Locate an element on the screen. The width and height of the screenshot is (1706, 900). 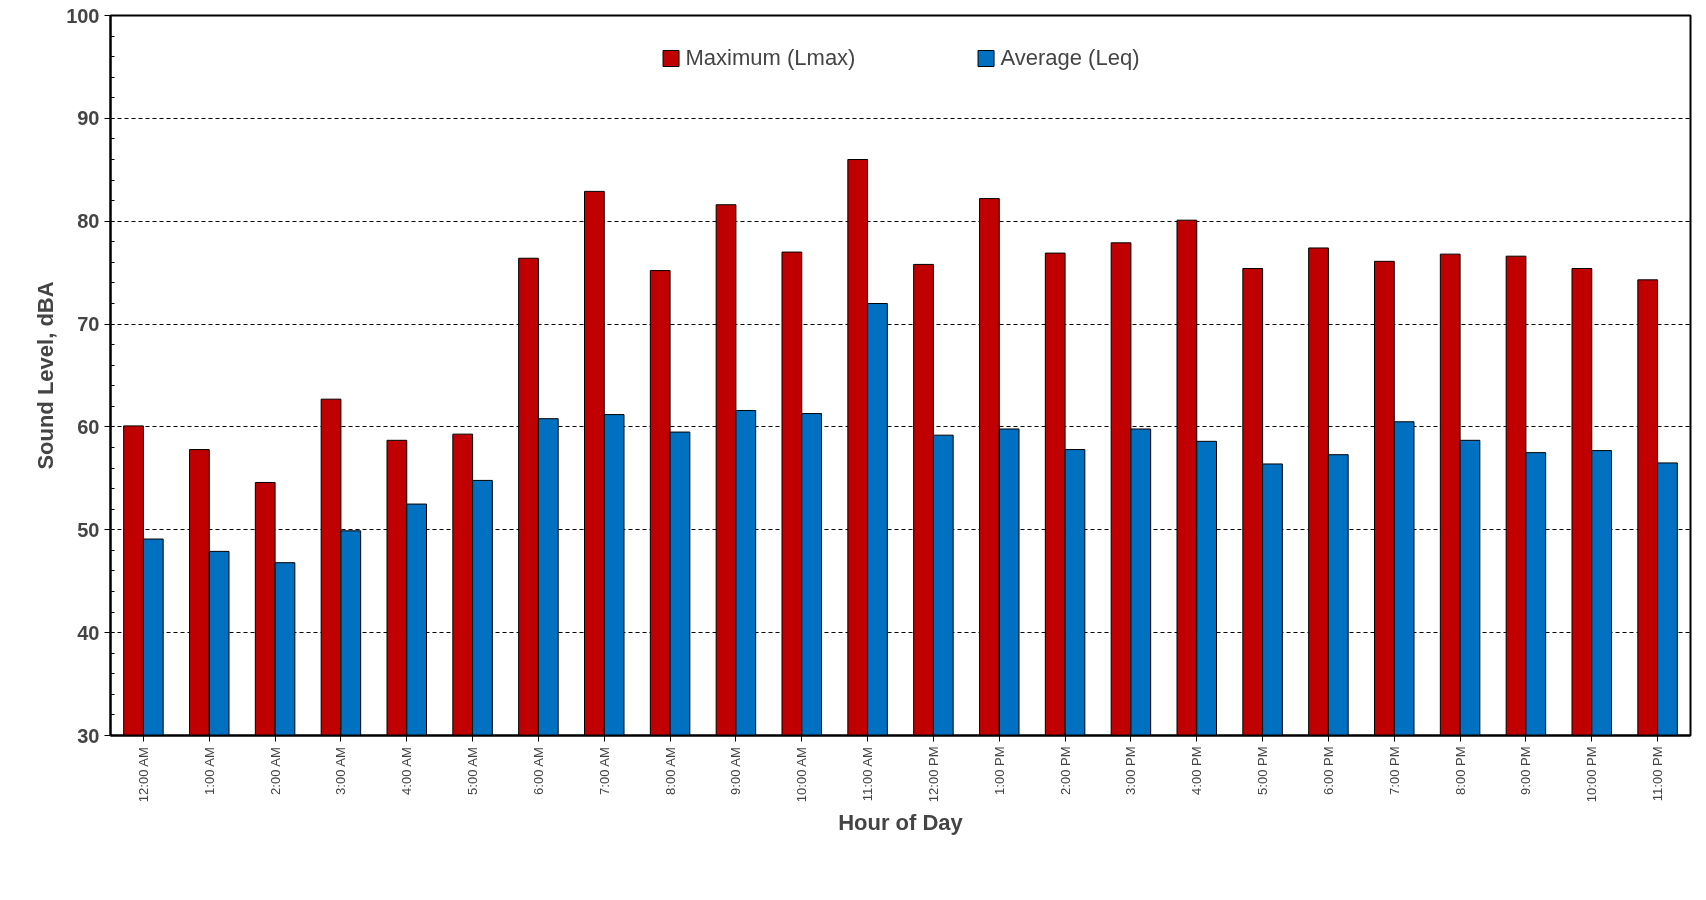
legend-label: Maximum (Lmax) is located at coordinates (770, 58).